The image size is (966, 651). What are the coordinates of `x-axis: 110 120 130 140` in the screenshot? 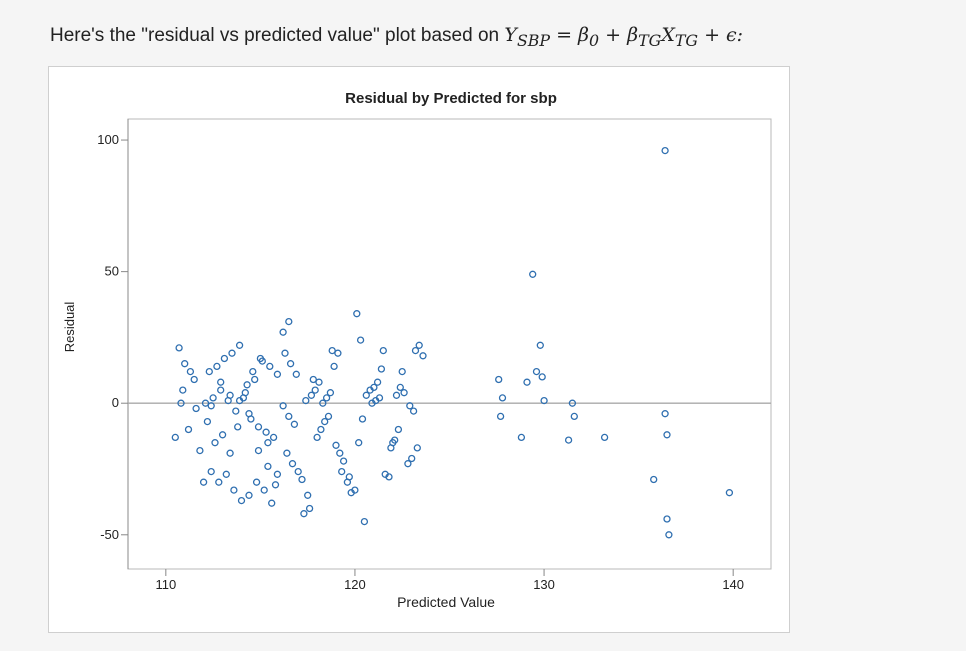 It's located at (449, 580).